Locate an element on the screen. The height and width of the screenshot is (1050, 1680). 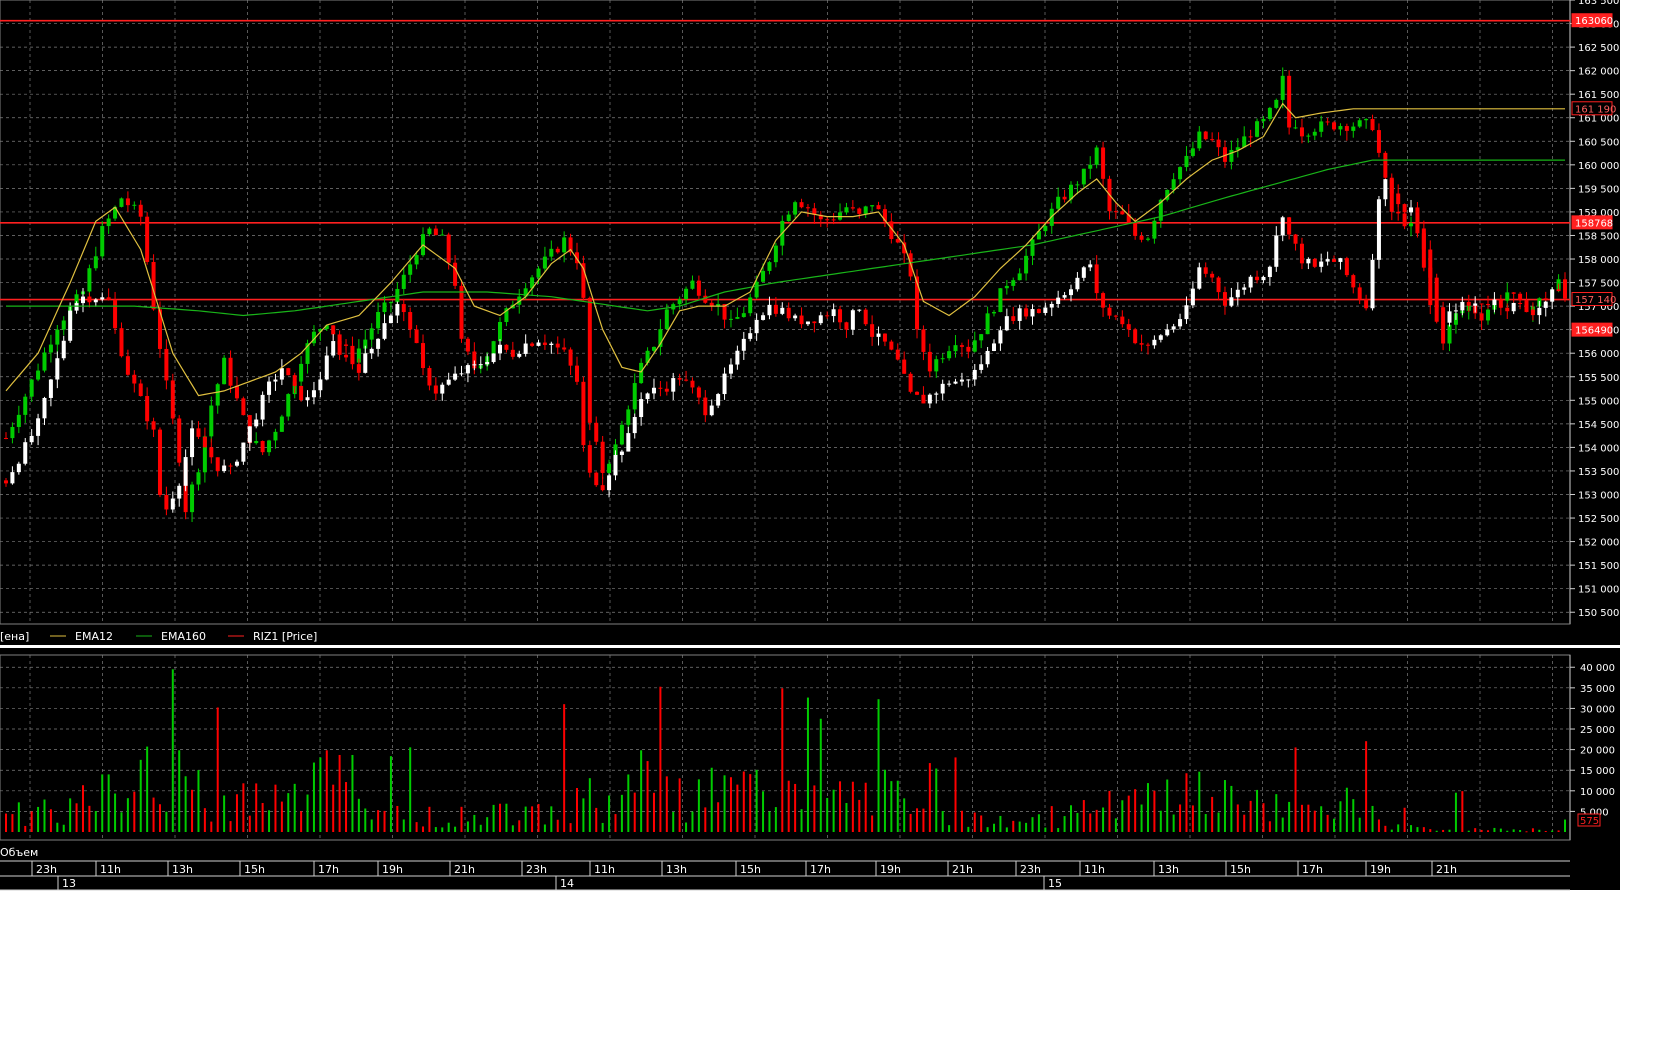
volume-label: Объем is located at coordinates (19, 852).